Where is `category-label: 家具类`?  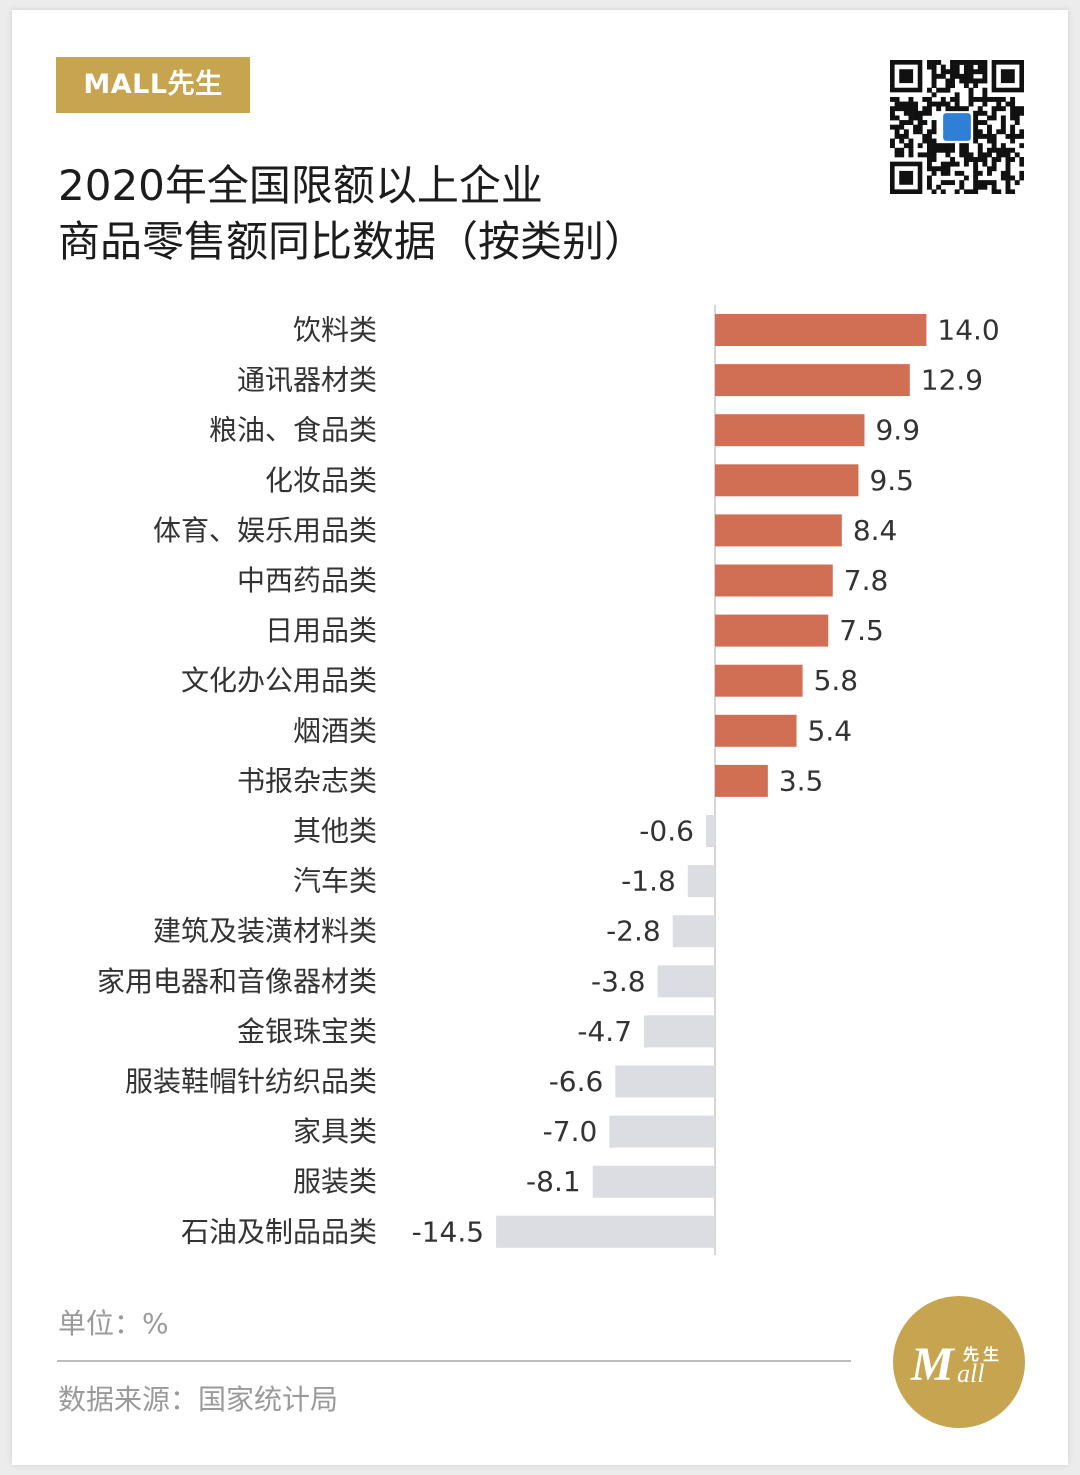 category-label: 家具类 is located at coordinates (335, 1131).